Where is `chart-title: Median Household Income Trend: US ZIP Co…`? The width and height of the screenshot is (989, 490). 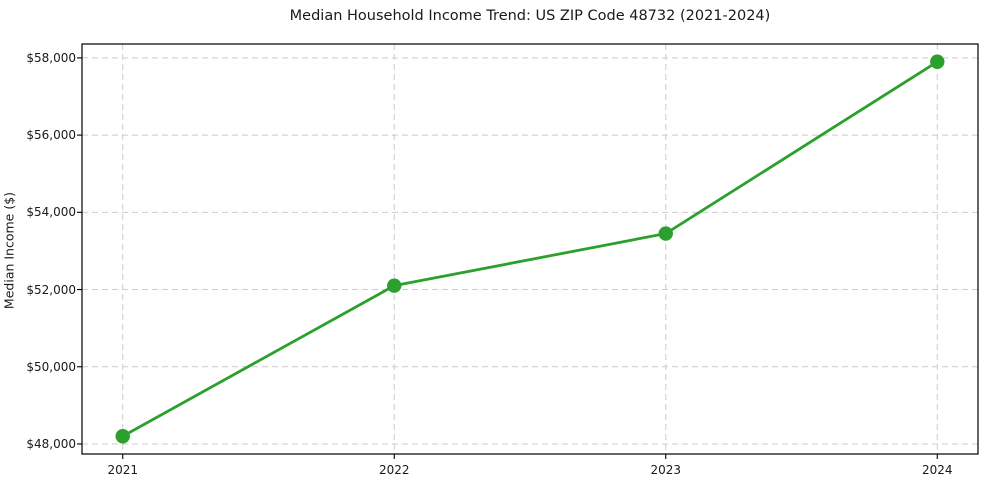
chart-title: Median Household Income Trend: US ZIP Co… is located at coordinates (530, 16).